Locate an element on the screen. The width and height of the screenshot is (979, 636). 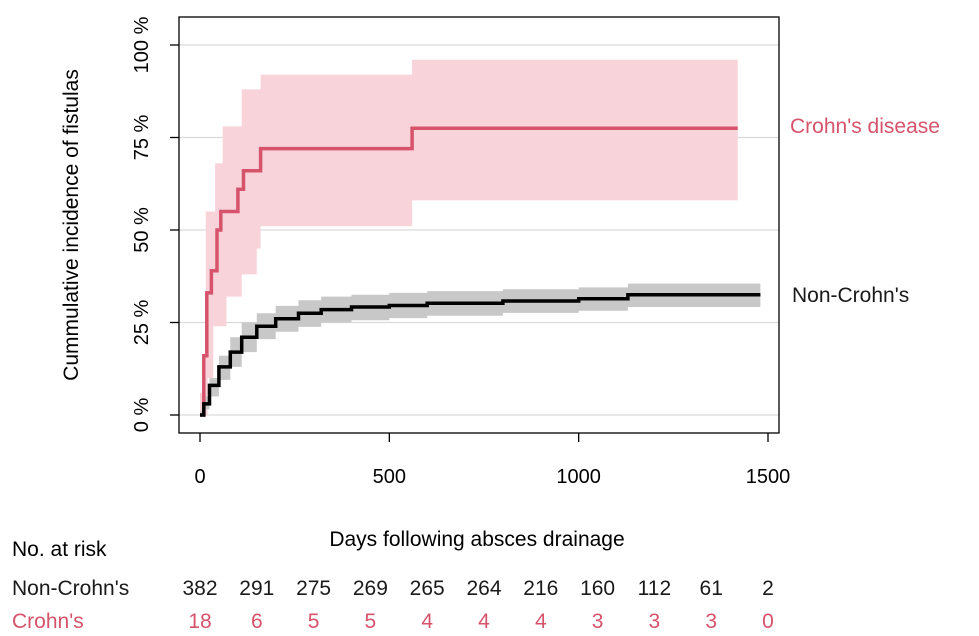
y-axis-label: Cummulative incidence of fistulas is located at coordinates (71, 225).